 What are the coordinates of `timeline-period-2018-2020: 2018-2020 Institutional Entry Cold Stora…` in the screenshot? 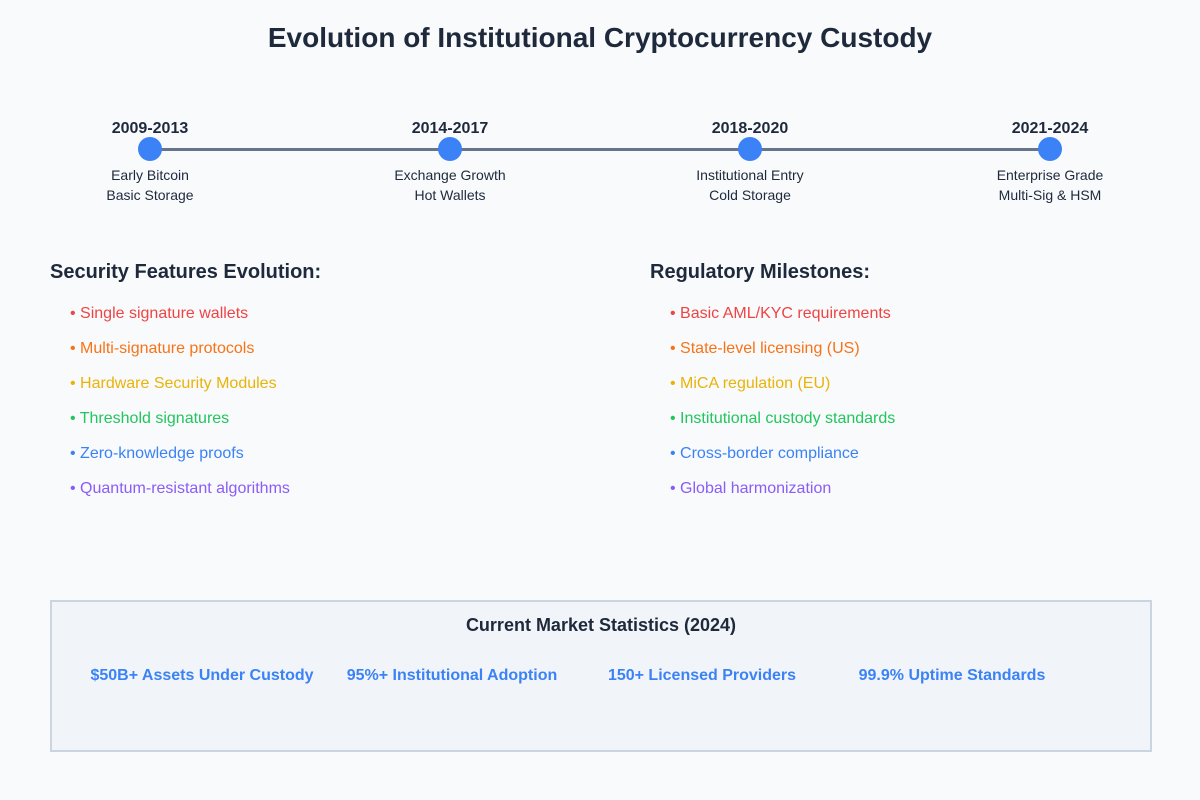 It's located at (750, 161).